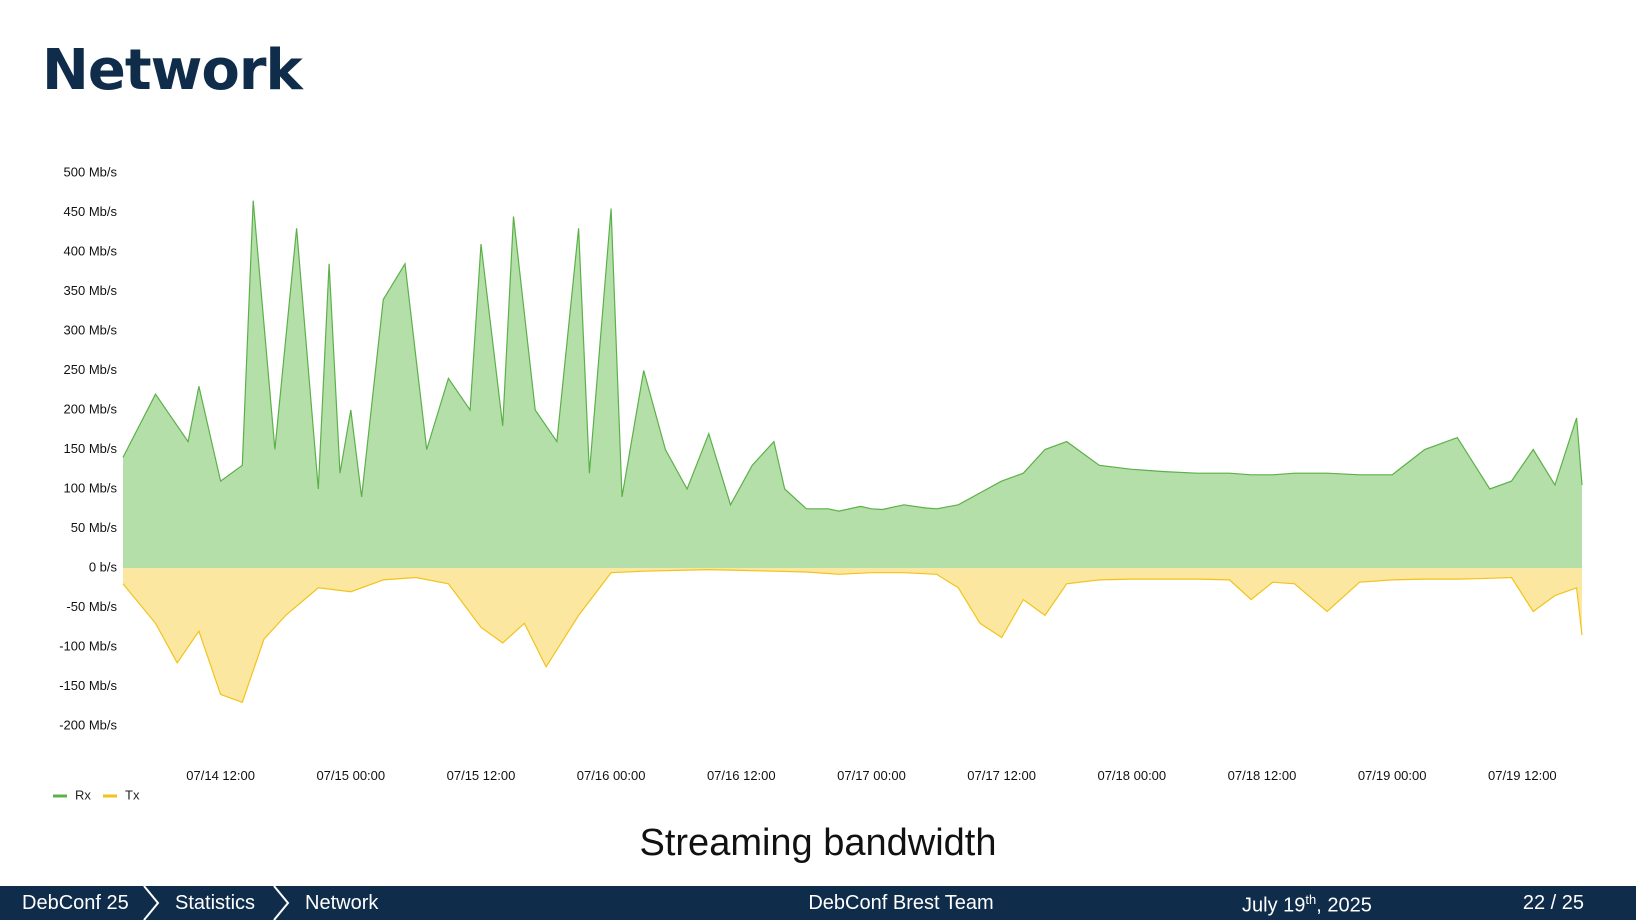 This screenshot has height=920, width=1636. Describe the element at coordinates (220, 775) in the screenshot. I see `x-tick-label: 07/14 12:00` at that location.